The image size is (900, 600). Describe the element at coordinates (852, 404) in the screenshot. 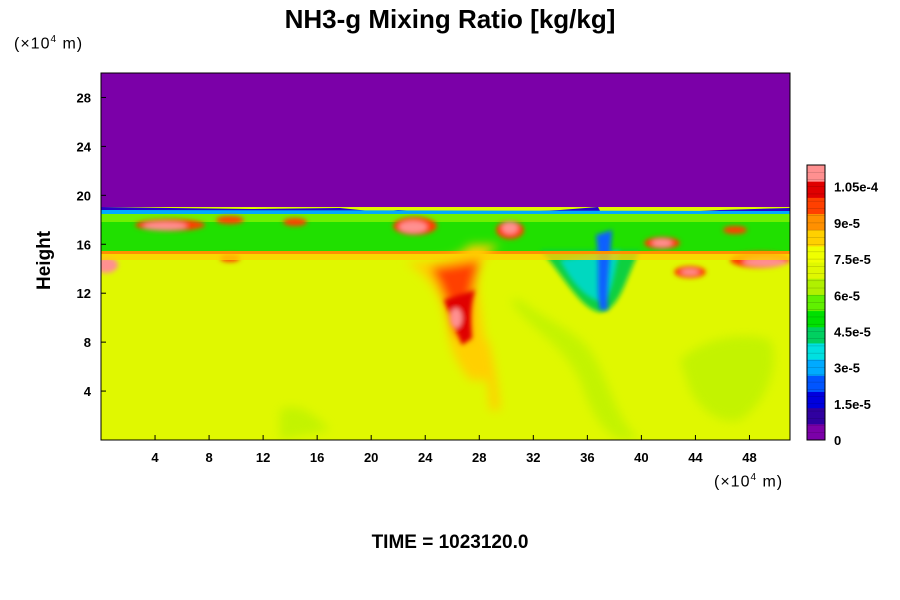

I see `colorbar-label: 1.5e-5` at that location.